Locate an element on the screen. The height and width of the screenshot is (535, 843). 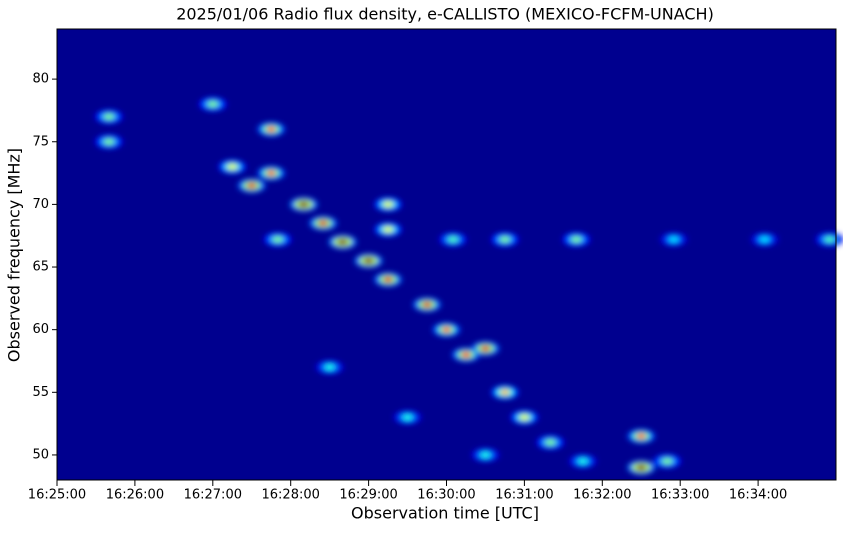
x-tick-label: 16:25:00 is located at coordinates (57, 495).